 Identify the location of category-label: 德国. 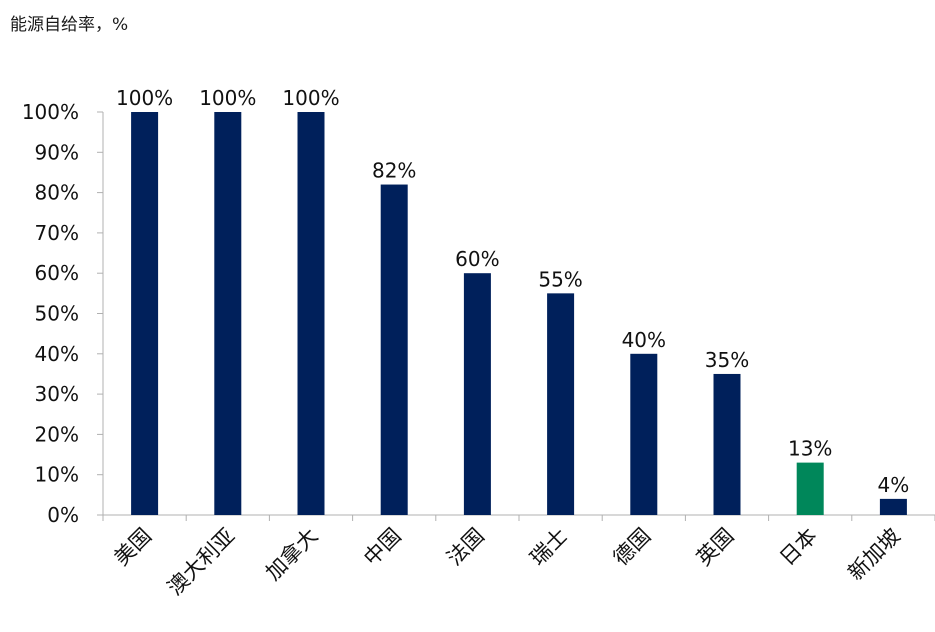
(632, 547).